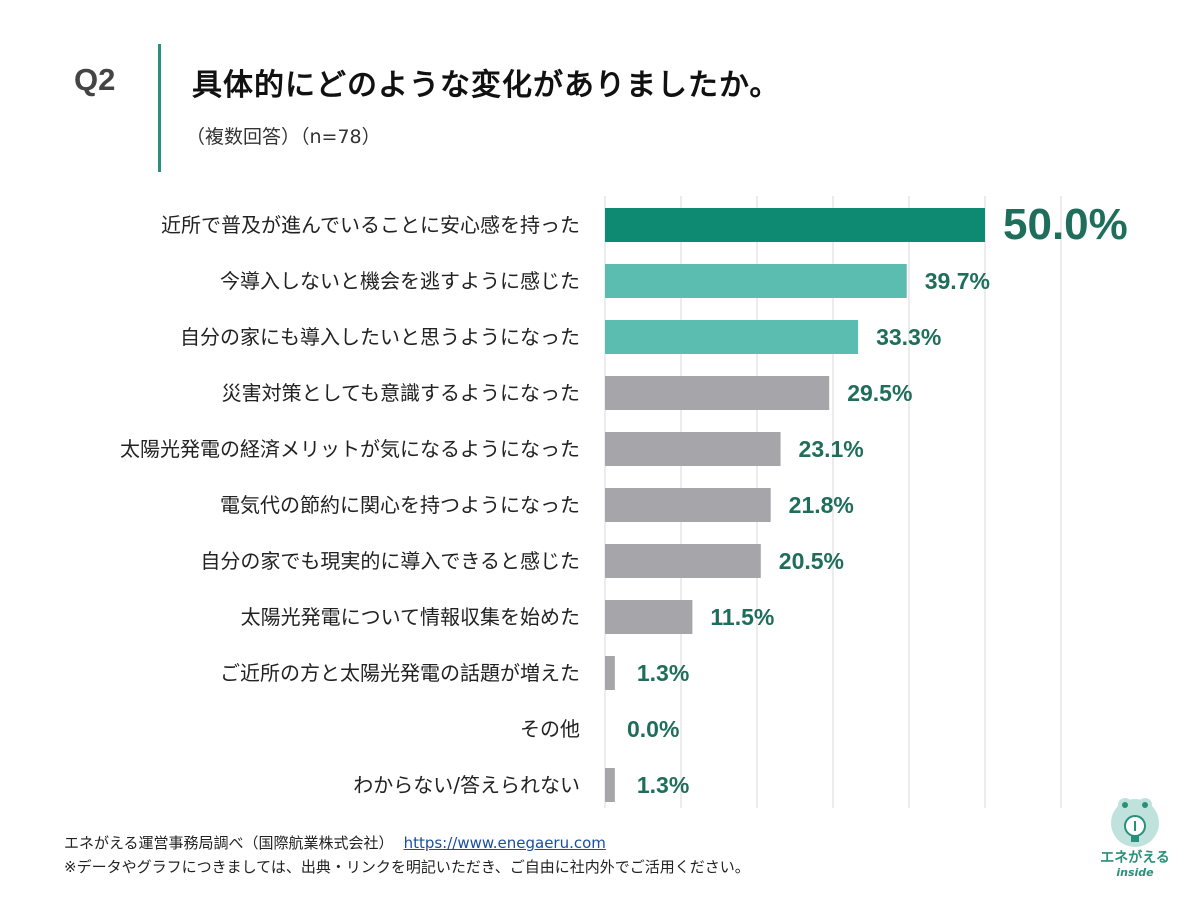 This screenshot has width=1200, height=900. What do you see at coordinates (1135, 858) in the screenshot?
I see `logo-name: エネがえる` at bounding box center [1135, 858].